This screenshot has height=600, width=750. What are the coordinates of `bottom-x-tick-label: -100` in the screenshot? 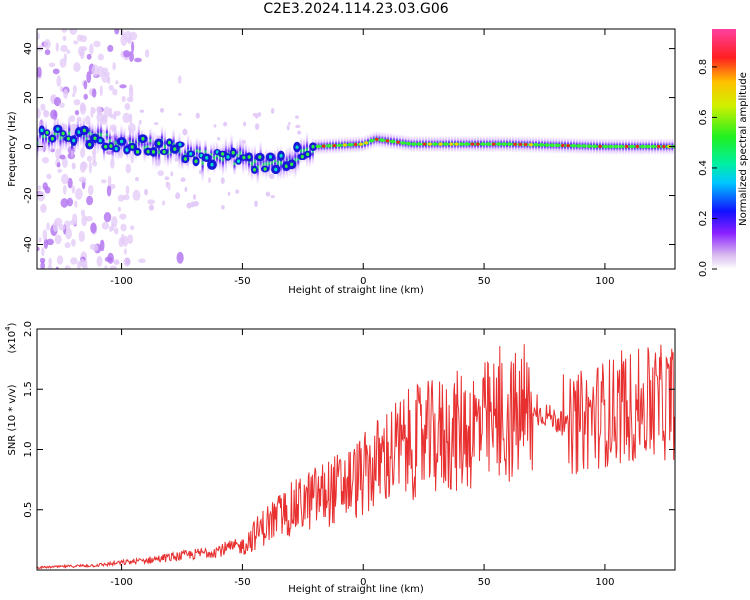 It's located at (121, 582).